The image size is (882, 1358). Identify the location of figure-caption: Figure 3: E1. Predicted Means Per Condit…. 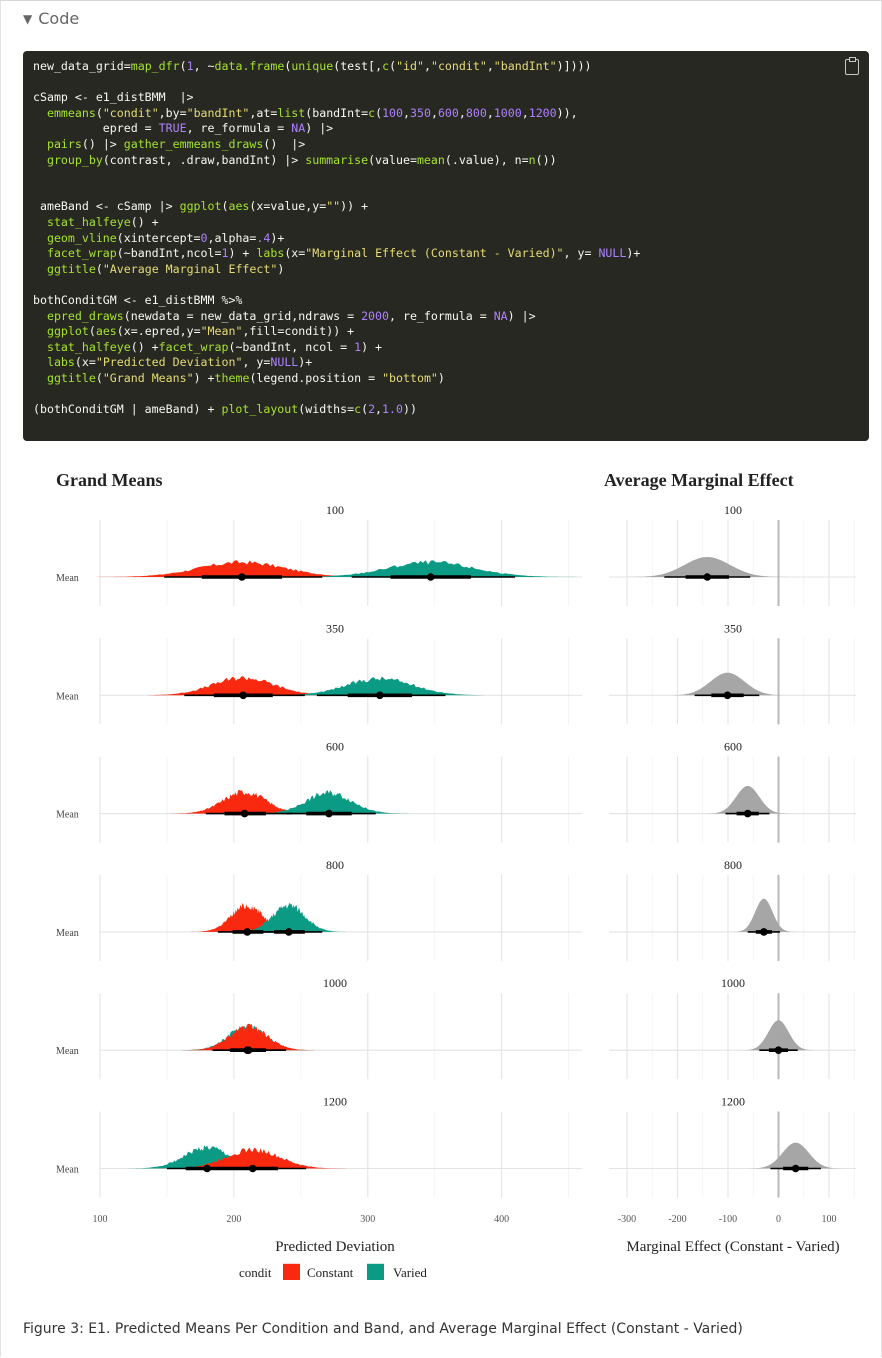
(383, 1329).